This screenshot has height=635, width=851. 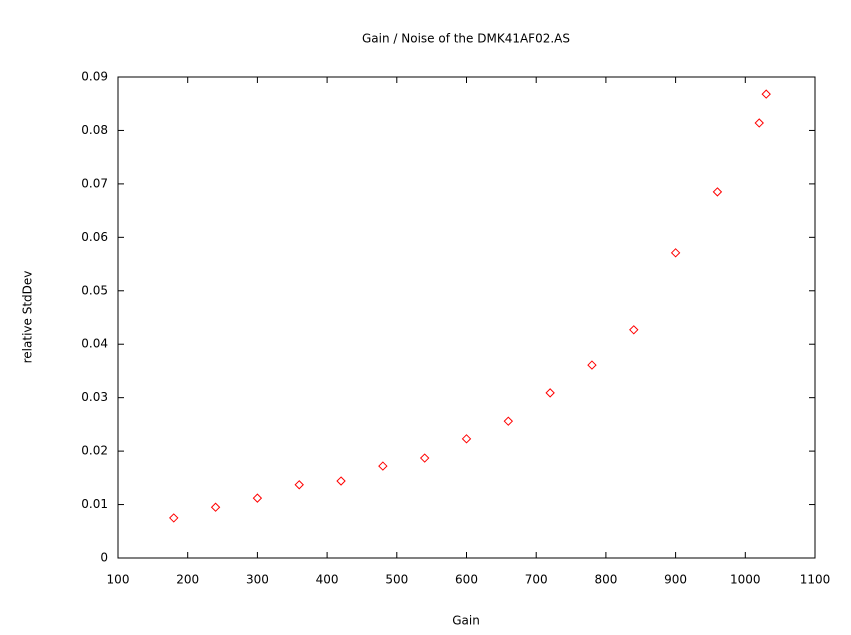 What do you see at coordinates (94, 77) in the screenshot?
I see `y-tick-label: 0.09` at bounding box center [94, 77].